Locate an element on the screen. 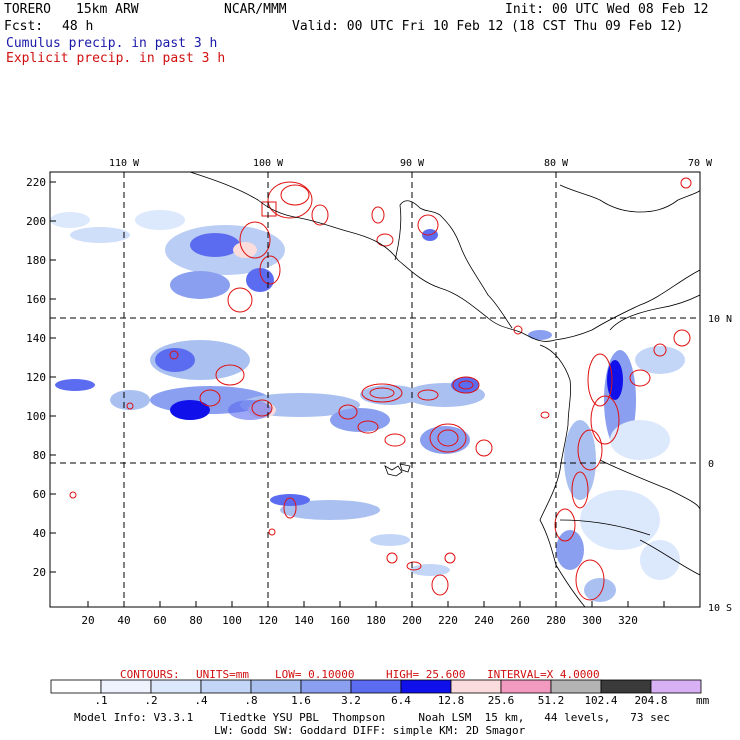 This screenshot has height=740, width=740. x-tick-label: 240 is located at coordinates (484, 620).